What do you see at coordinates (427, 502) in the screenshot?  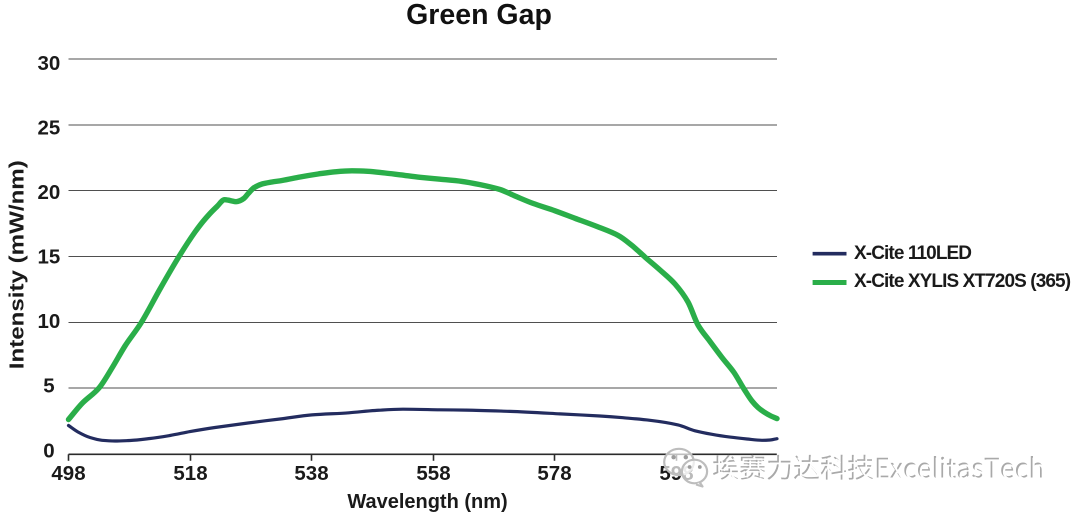 I see `svg-text: Wavelength (nm)` at bounding box center [427, 502].